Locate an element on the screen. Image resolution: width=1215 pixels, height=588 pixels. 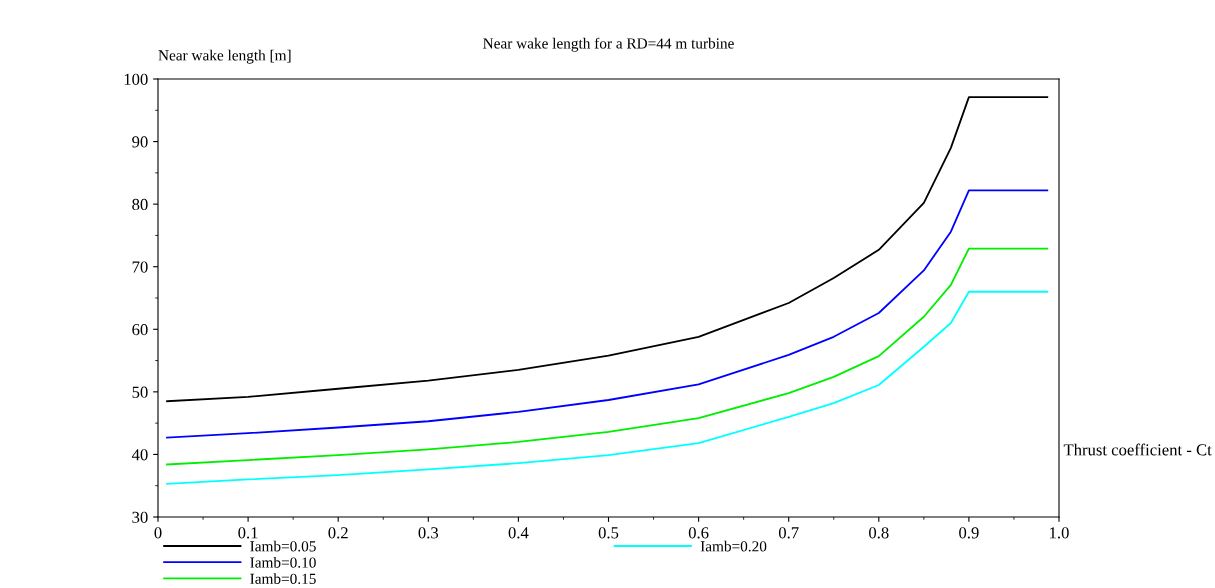
x-tick-label: 0.9 is located at coordinates (969, 533).